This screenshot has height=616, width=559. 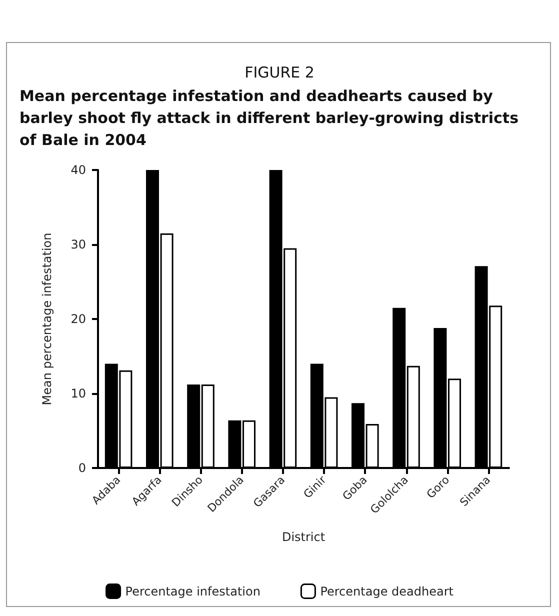 I want to click on legend-label: Percentage deadheart, so click(x=387, y=591).